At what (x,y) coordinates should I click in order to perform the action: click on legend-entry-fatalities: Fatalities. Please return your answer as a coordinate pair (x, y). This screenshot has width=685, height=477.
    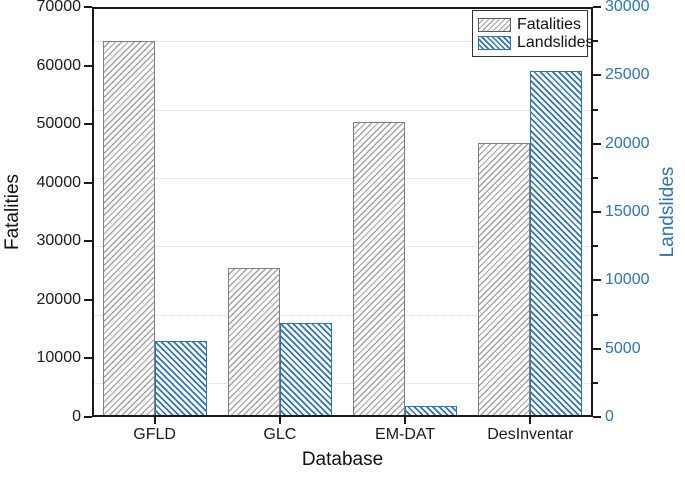
    Looking at the image, I should click on (530, 24).